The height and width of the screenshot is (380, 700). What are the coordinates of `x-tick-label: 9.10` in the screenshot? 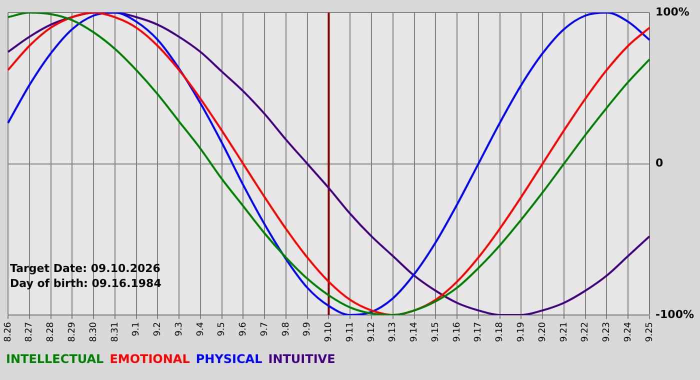 It's located at (329, 332).